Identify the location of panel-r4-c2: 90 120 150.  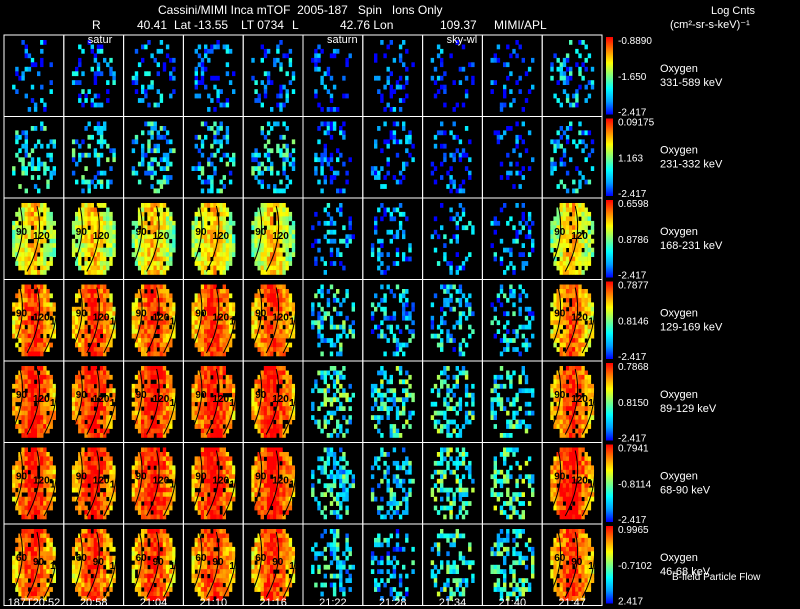
(155, 401).